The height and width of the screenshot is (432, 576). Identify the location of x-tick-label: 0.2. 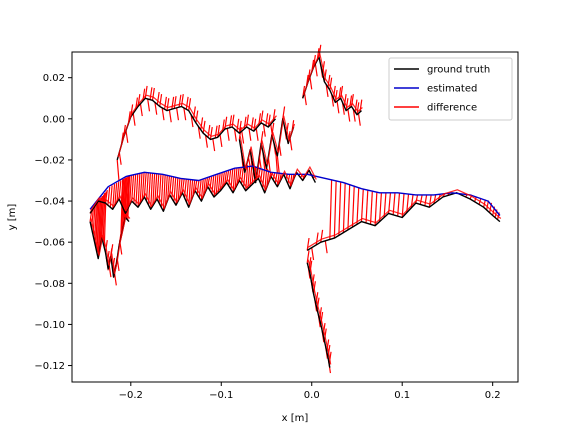
(493, 395).